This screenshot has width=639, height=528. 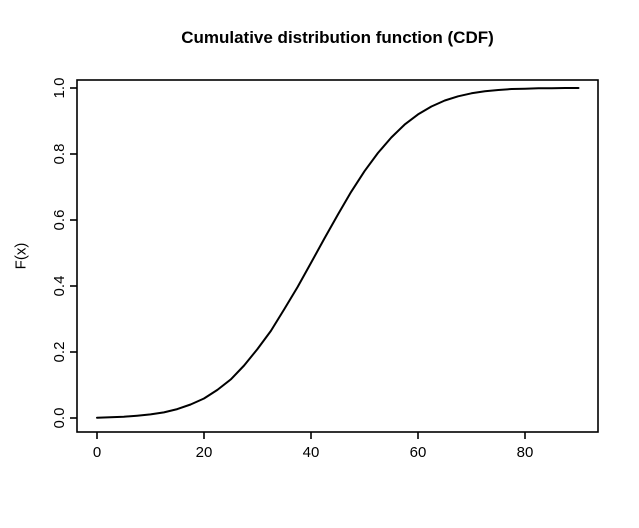 I want to click on x-tick-label: 60, so click(x=418, y=452).